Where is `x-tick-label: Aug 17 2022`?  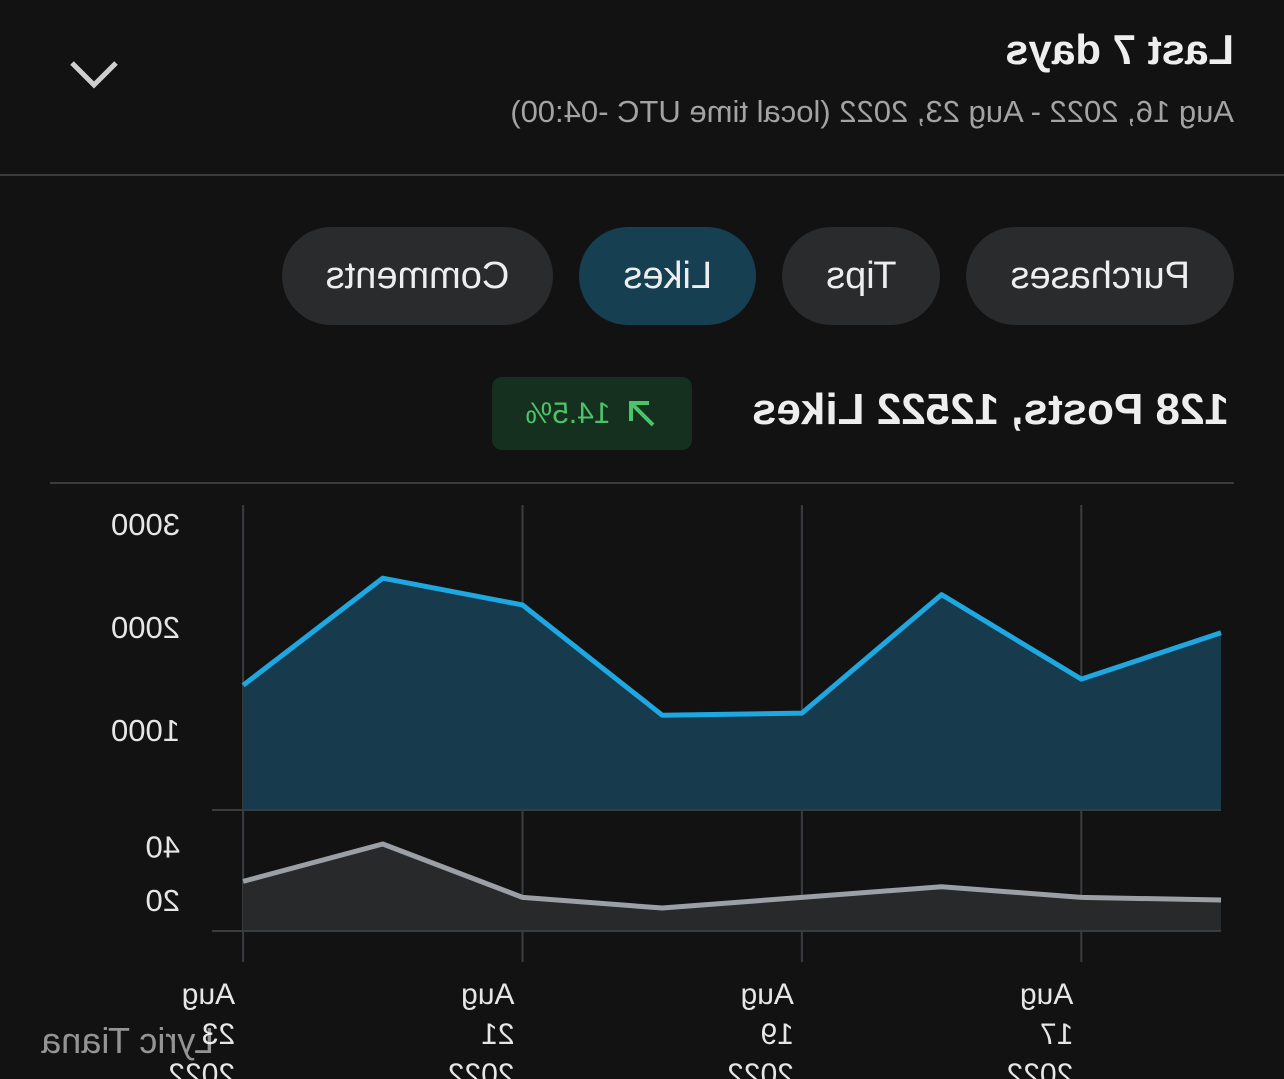
x-tick-label: Aug 17 2022 is located at coordinates (1040, 1028).